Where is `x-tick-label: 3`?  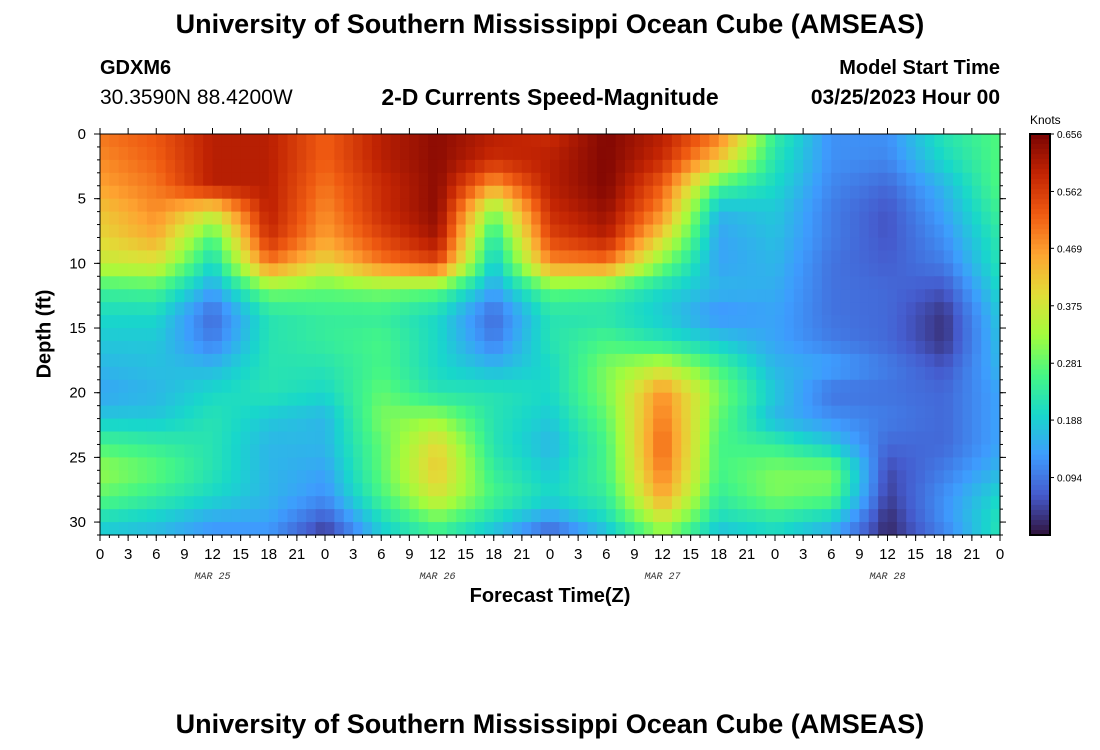 x-tick-label: 3 is located at coordinates (803, 554).